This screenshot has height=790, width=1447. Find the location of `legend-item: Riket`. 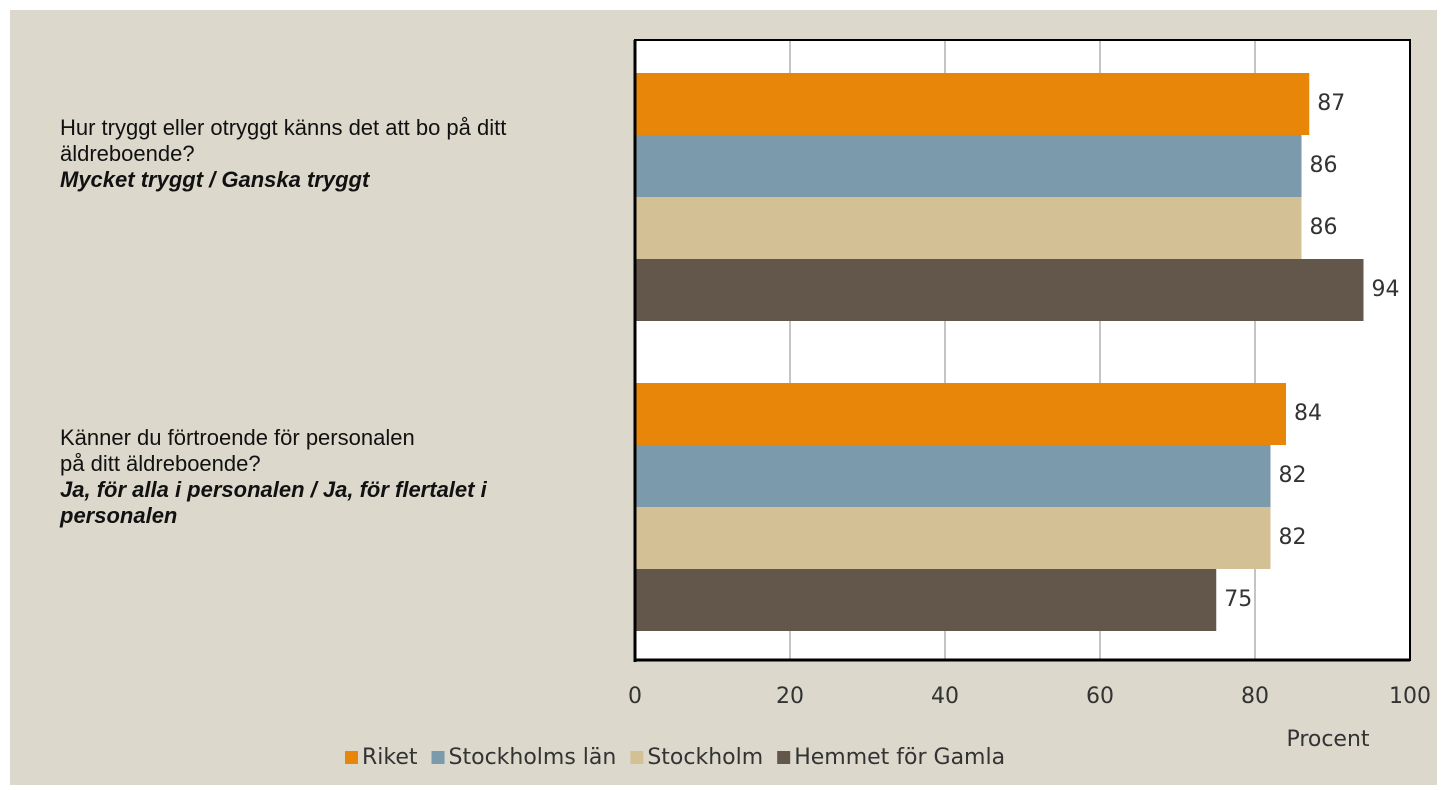

legend-item: Riket is located at coordinates (381, 757).